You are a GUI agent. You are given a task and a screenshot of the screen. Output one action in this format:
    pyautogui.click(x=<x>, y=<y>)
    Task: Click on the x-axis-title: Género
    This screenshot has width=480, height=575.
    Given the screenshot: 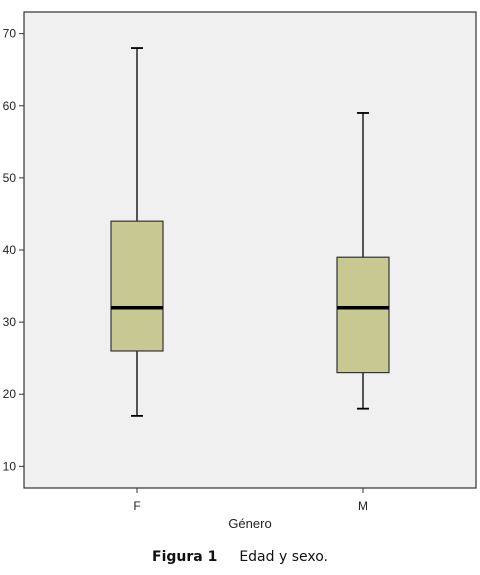 What is the action you would take?
    pyautogui.click(x=249, y=523)
    